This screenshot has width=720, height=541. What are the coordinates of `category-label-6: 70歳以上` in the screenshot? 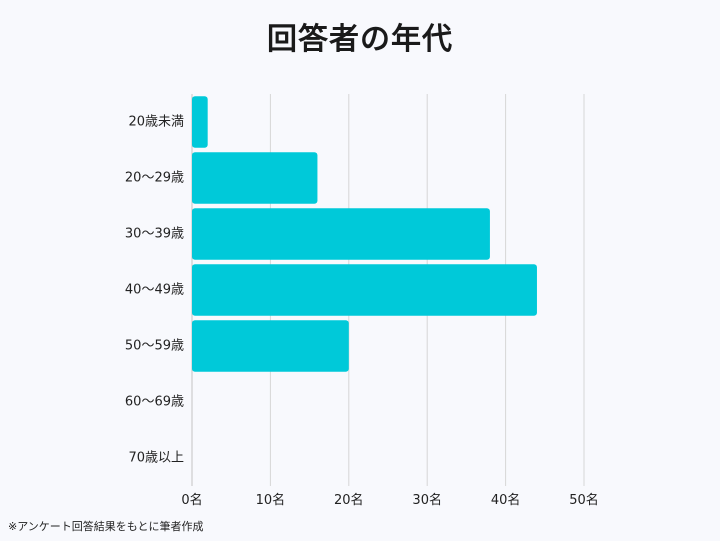 It's located at (156, 458).